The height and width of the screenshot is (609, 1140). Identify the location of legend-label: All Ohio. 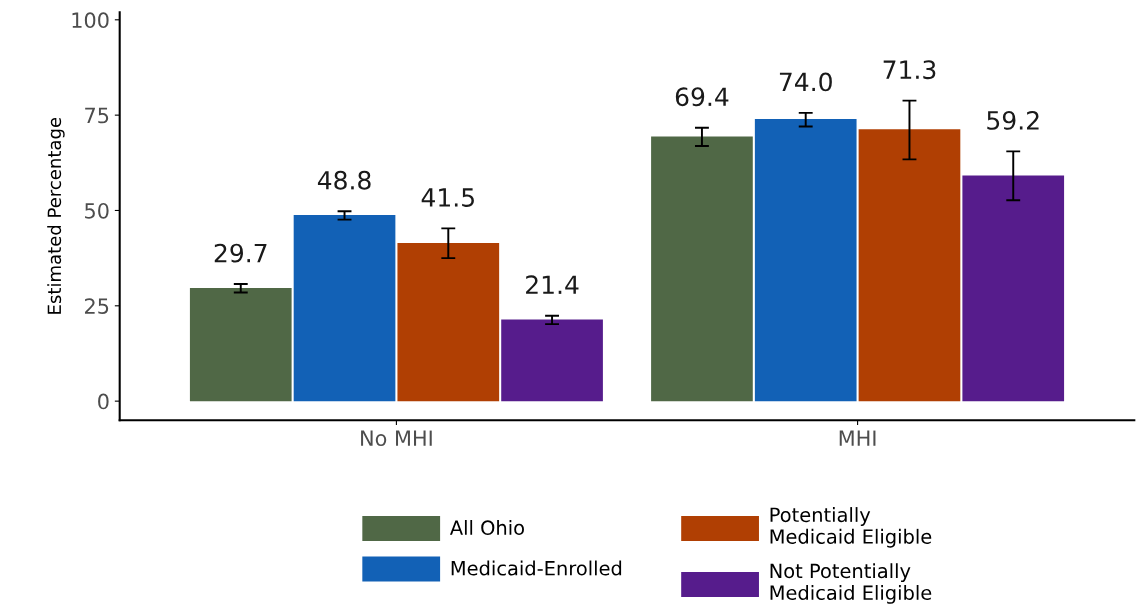
(486, 527).